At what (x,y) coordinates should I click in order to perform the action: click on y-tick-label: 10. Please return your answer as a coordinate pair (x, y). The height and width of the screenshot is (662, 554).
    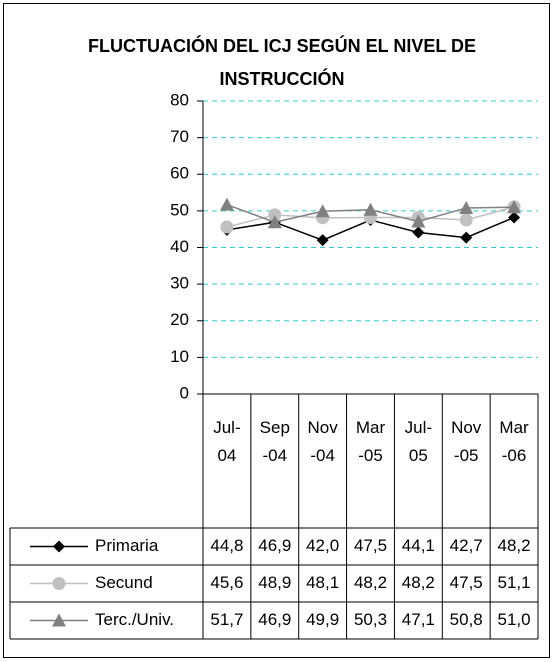
    Looking at the image, I should click on (179, 356).